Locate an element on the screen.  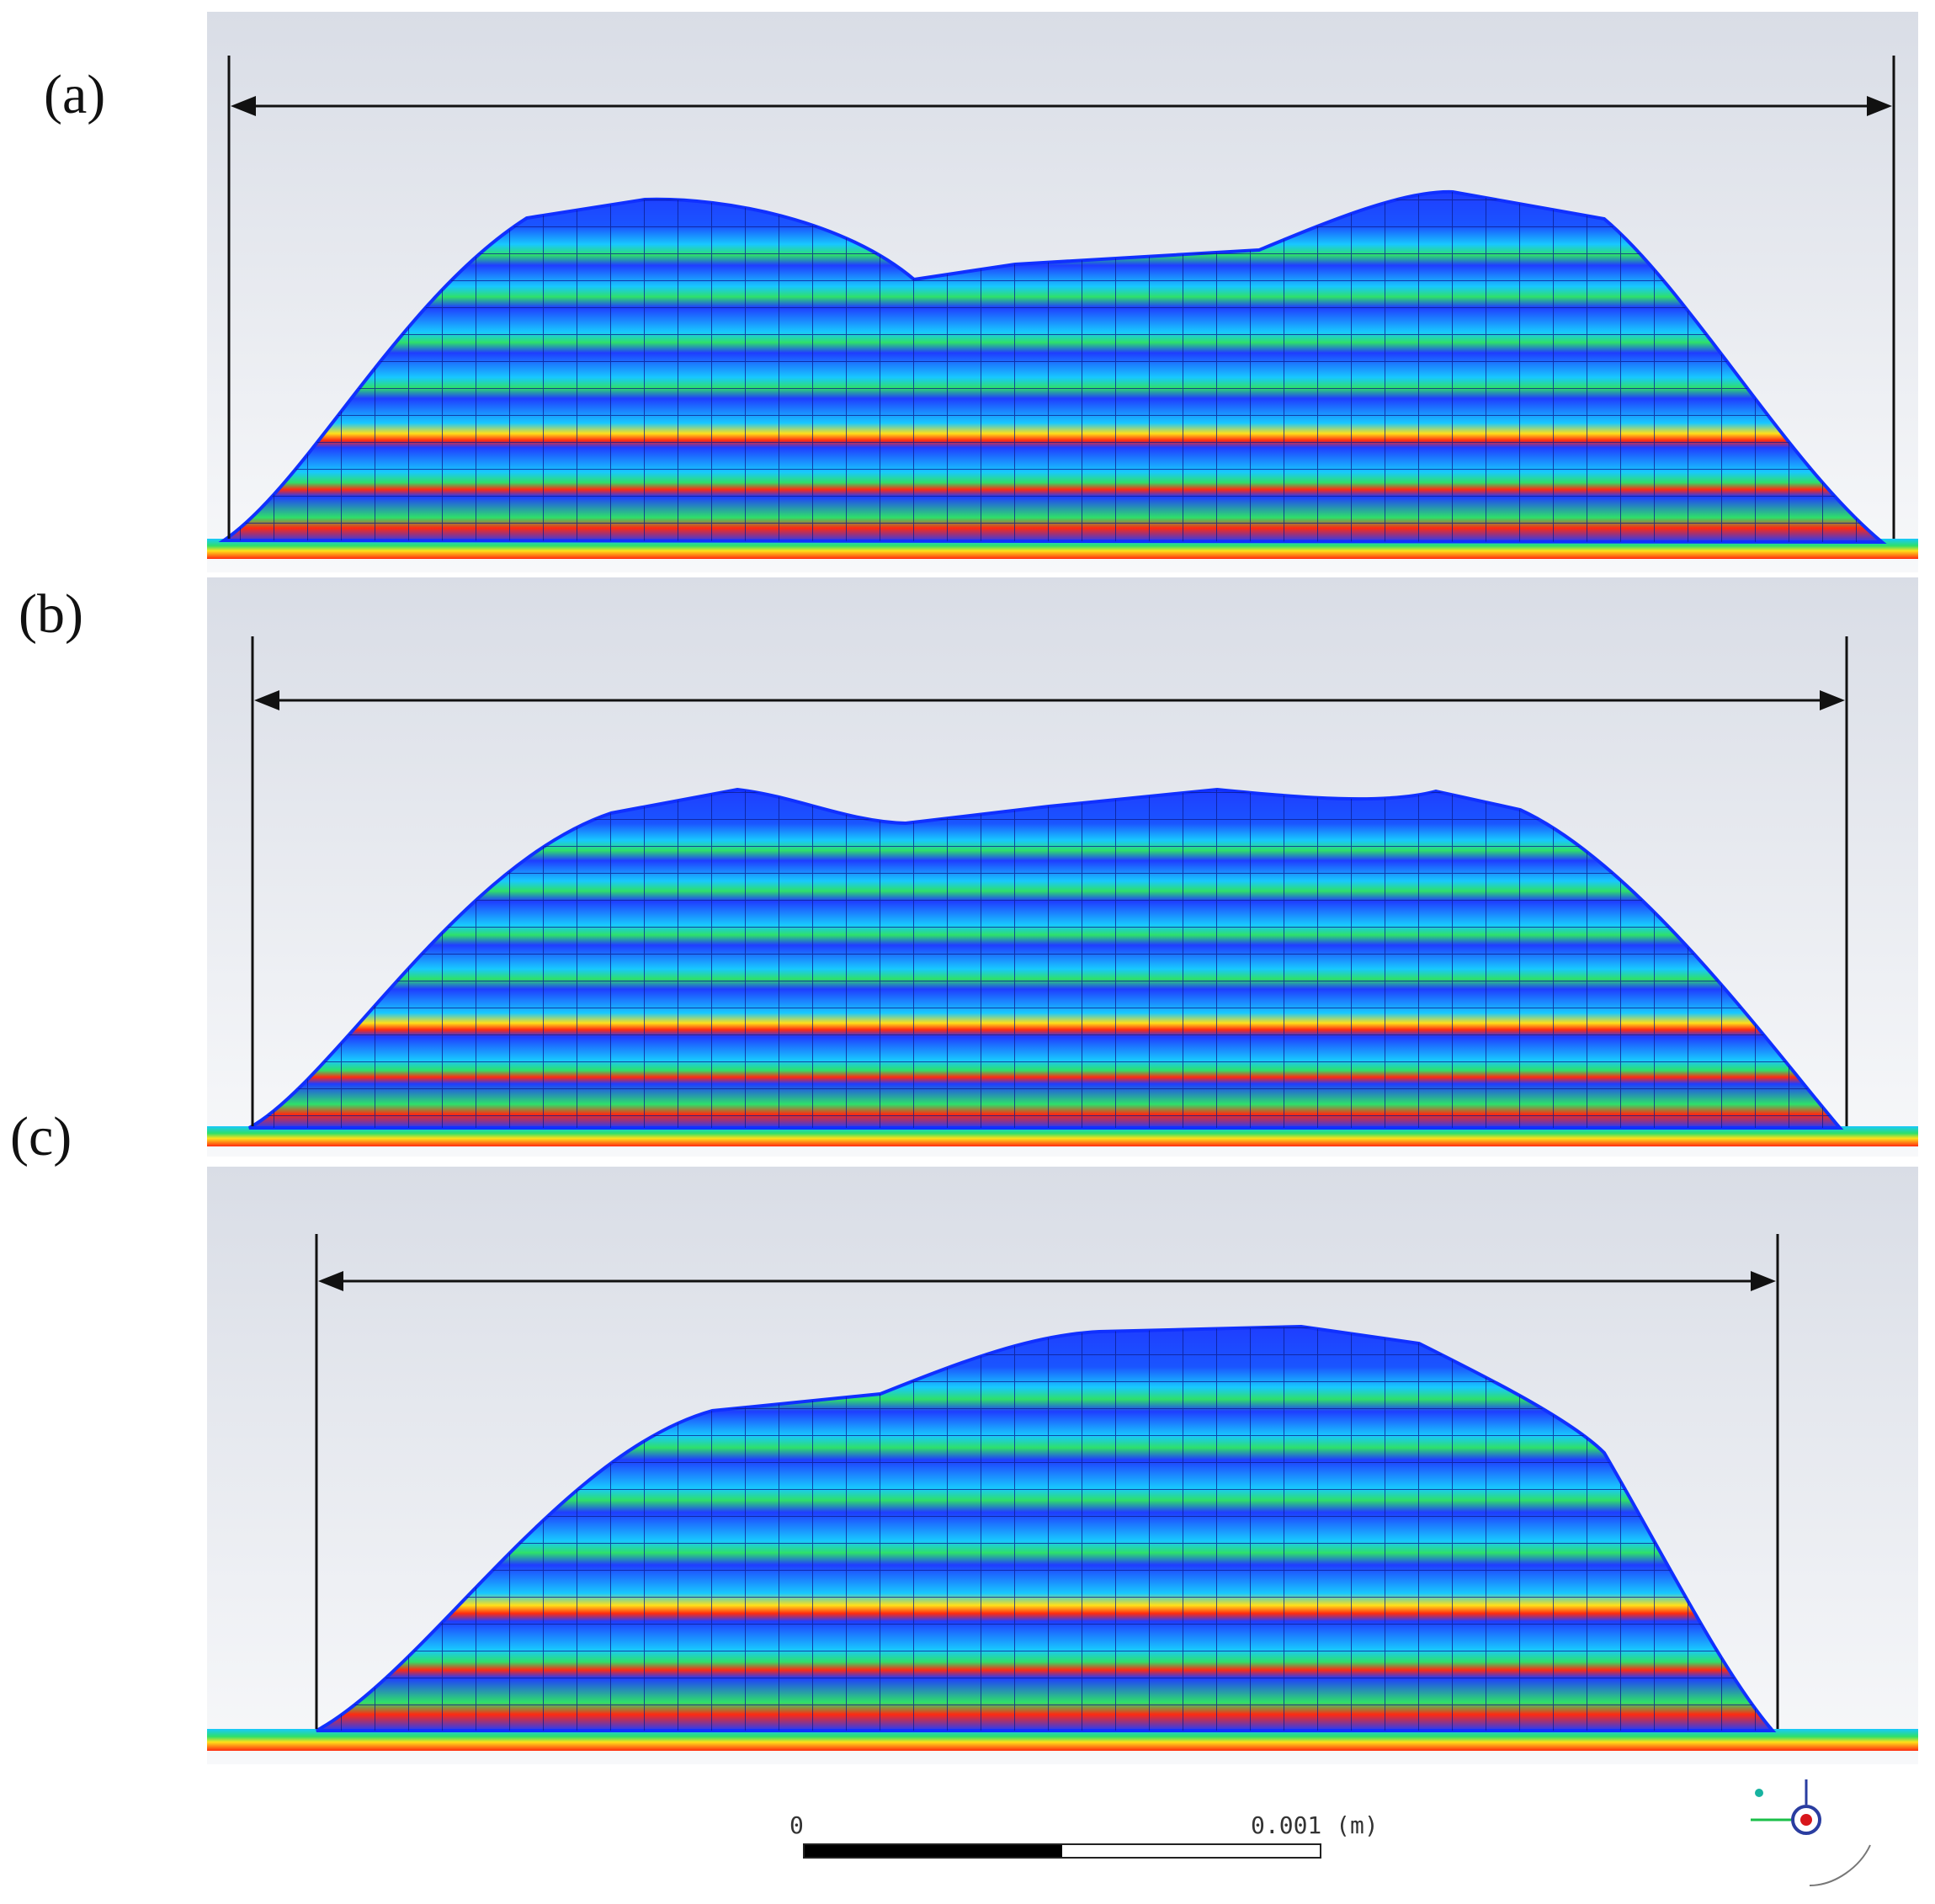
panel-label-c: (c) is located at coordinates (41, 1136).